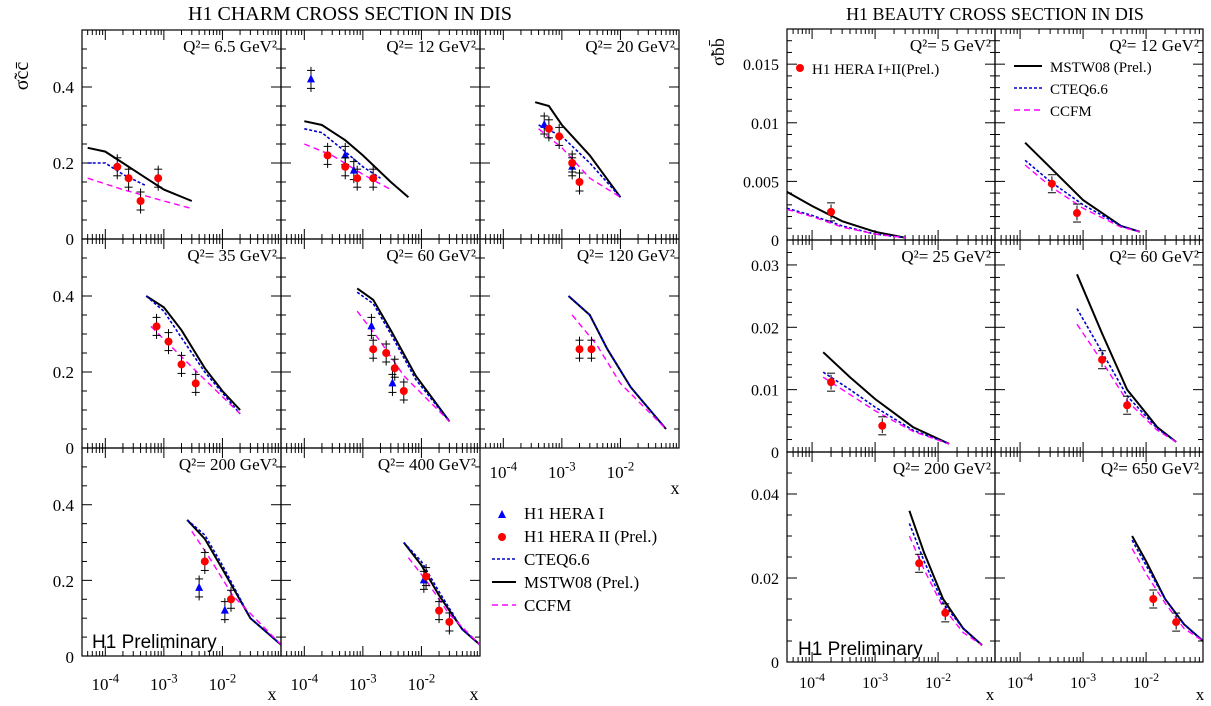 This screenshot has height=706, width=1211. What do you see at coordinates (431, 255) in the screenshot?
I see `panel-q2-label-4: Q²= 60 GeV²` at bounding box center [431, 255].